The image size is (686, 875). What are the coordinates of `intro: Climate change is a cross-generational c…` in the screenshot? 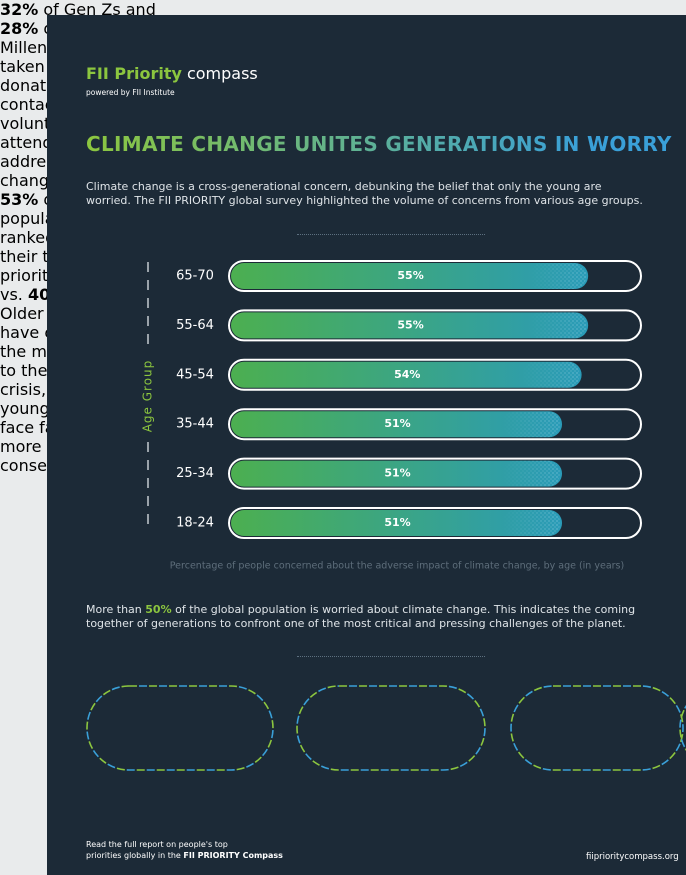 It's located at (364, 194).